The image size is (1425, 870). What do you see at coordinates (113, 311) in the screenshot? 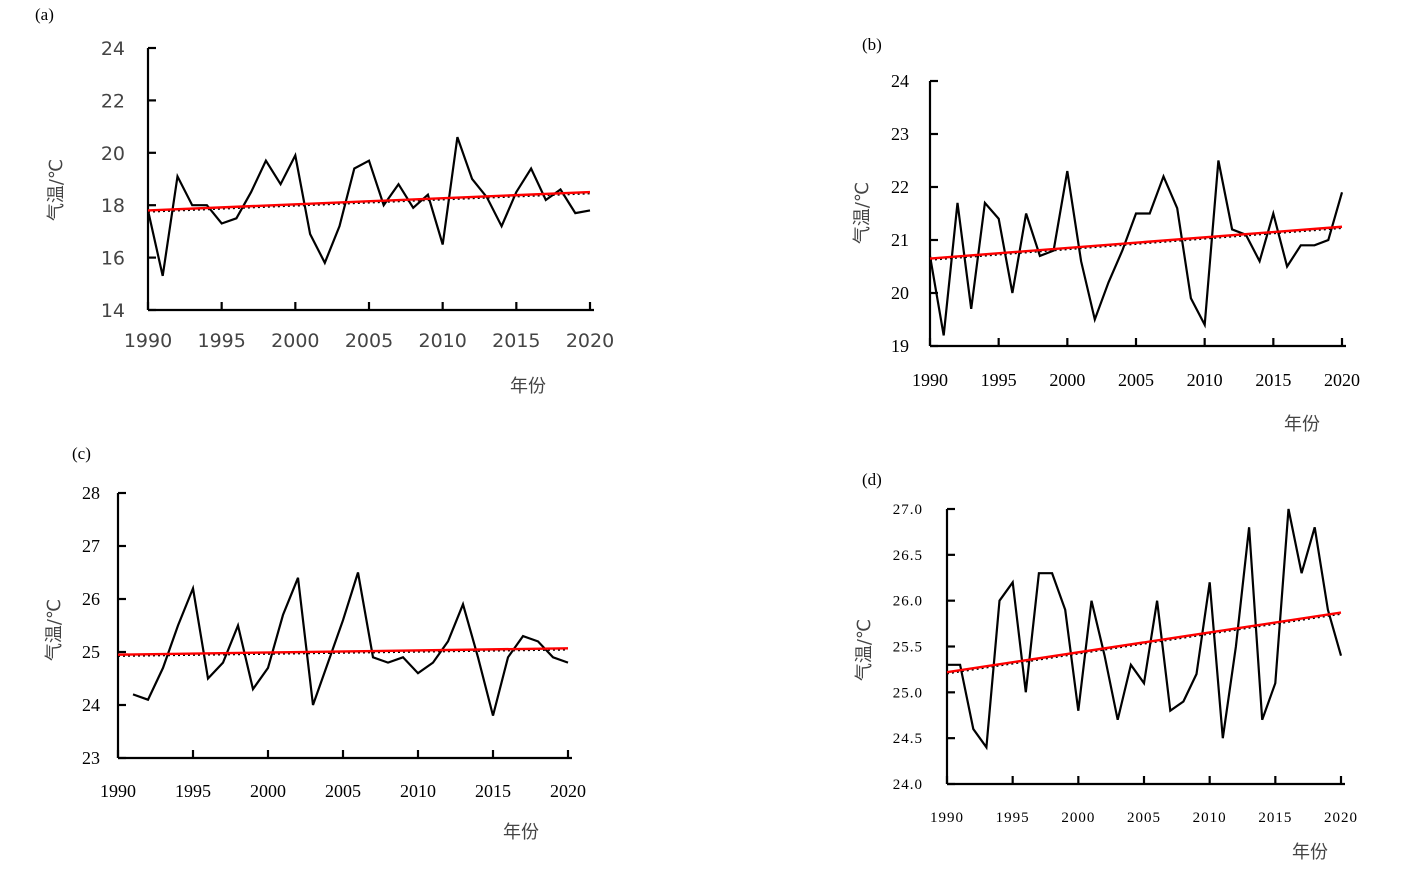
I see `y-tick-label: 14` at bounding box center [113, 311].